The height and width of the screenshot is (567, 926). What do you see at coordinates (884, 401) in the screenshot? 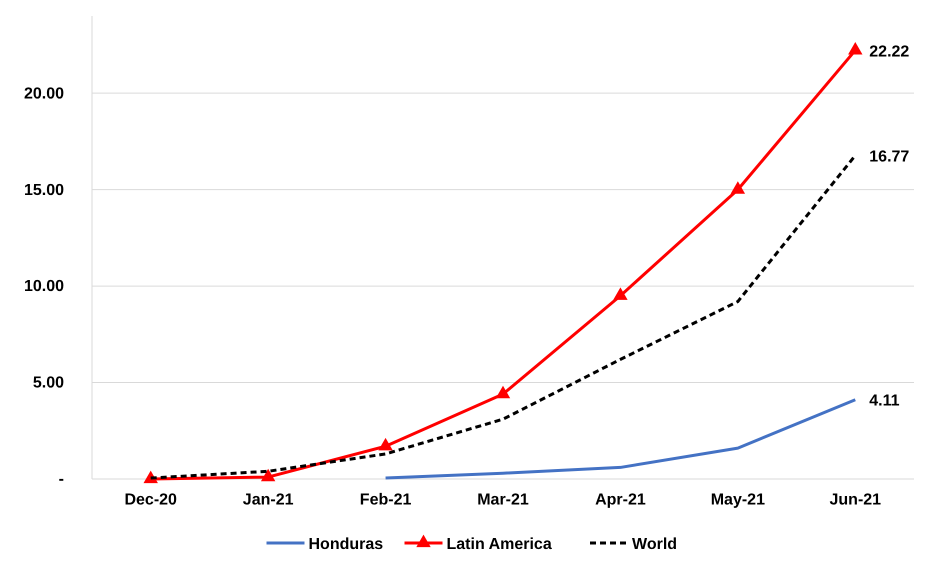
I see `data-label: 4.11` at bounding box center [884, 401].